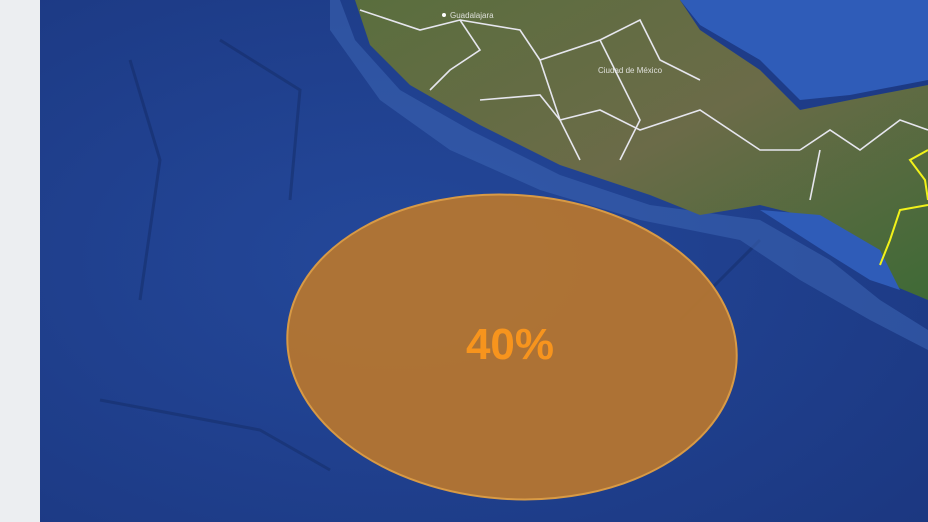  I want to click on city-guadalajara: Guadalajara, so click(468, 15).